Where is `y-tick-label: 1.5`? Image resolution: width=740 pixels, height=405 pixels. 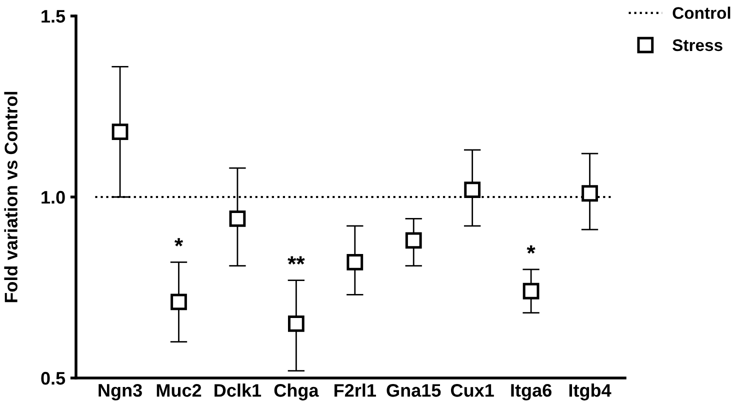 y-tick-label: 1.5 is located at coordinates (54, 16).